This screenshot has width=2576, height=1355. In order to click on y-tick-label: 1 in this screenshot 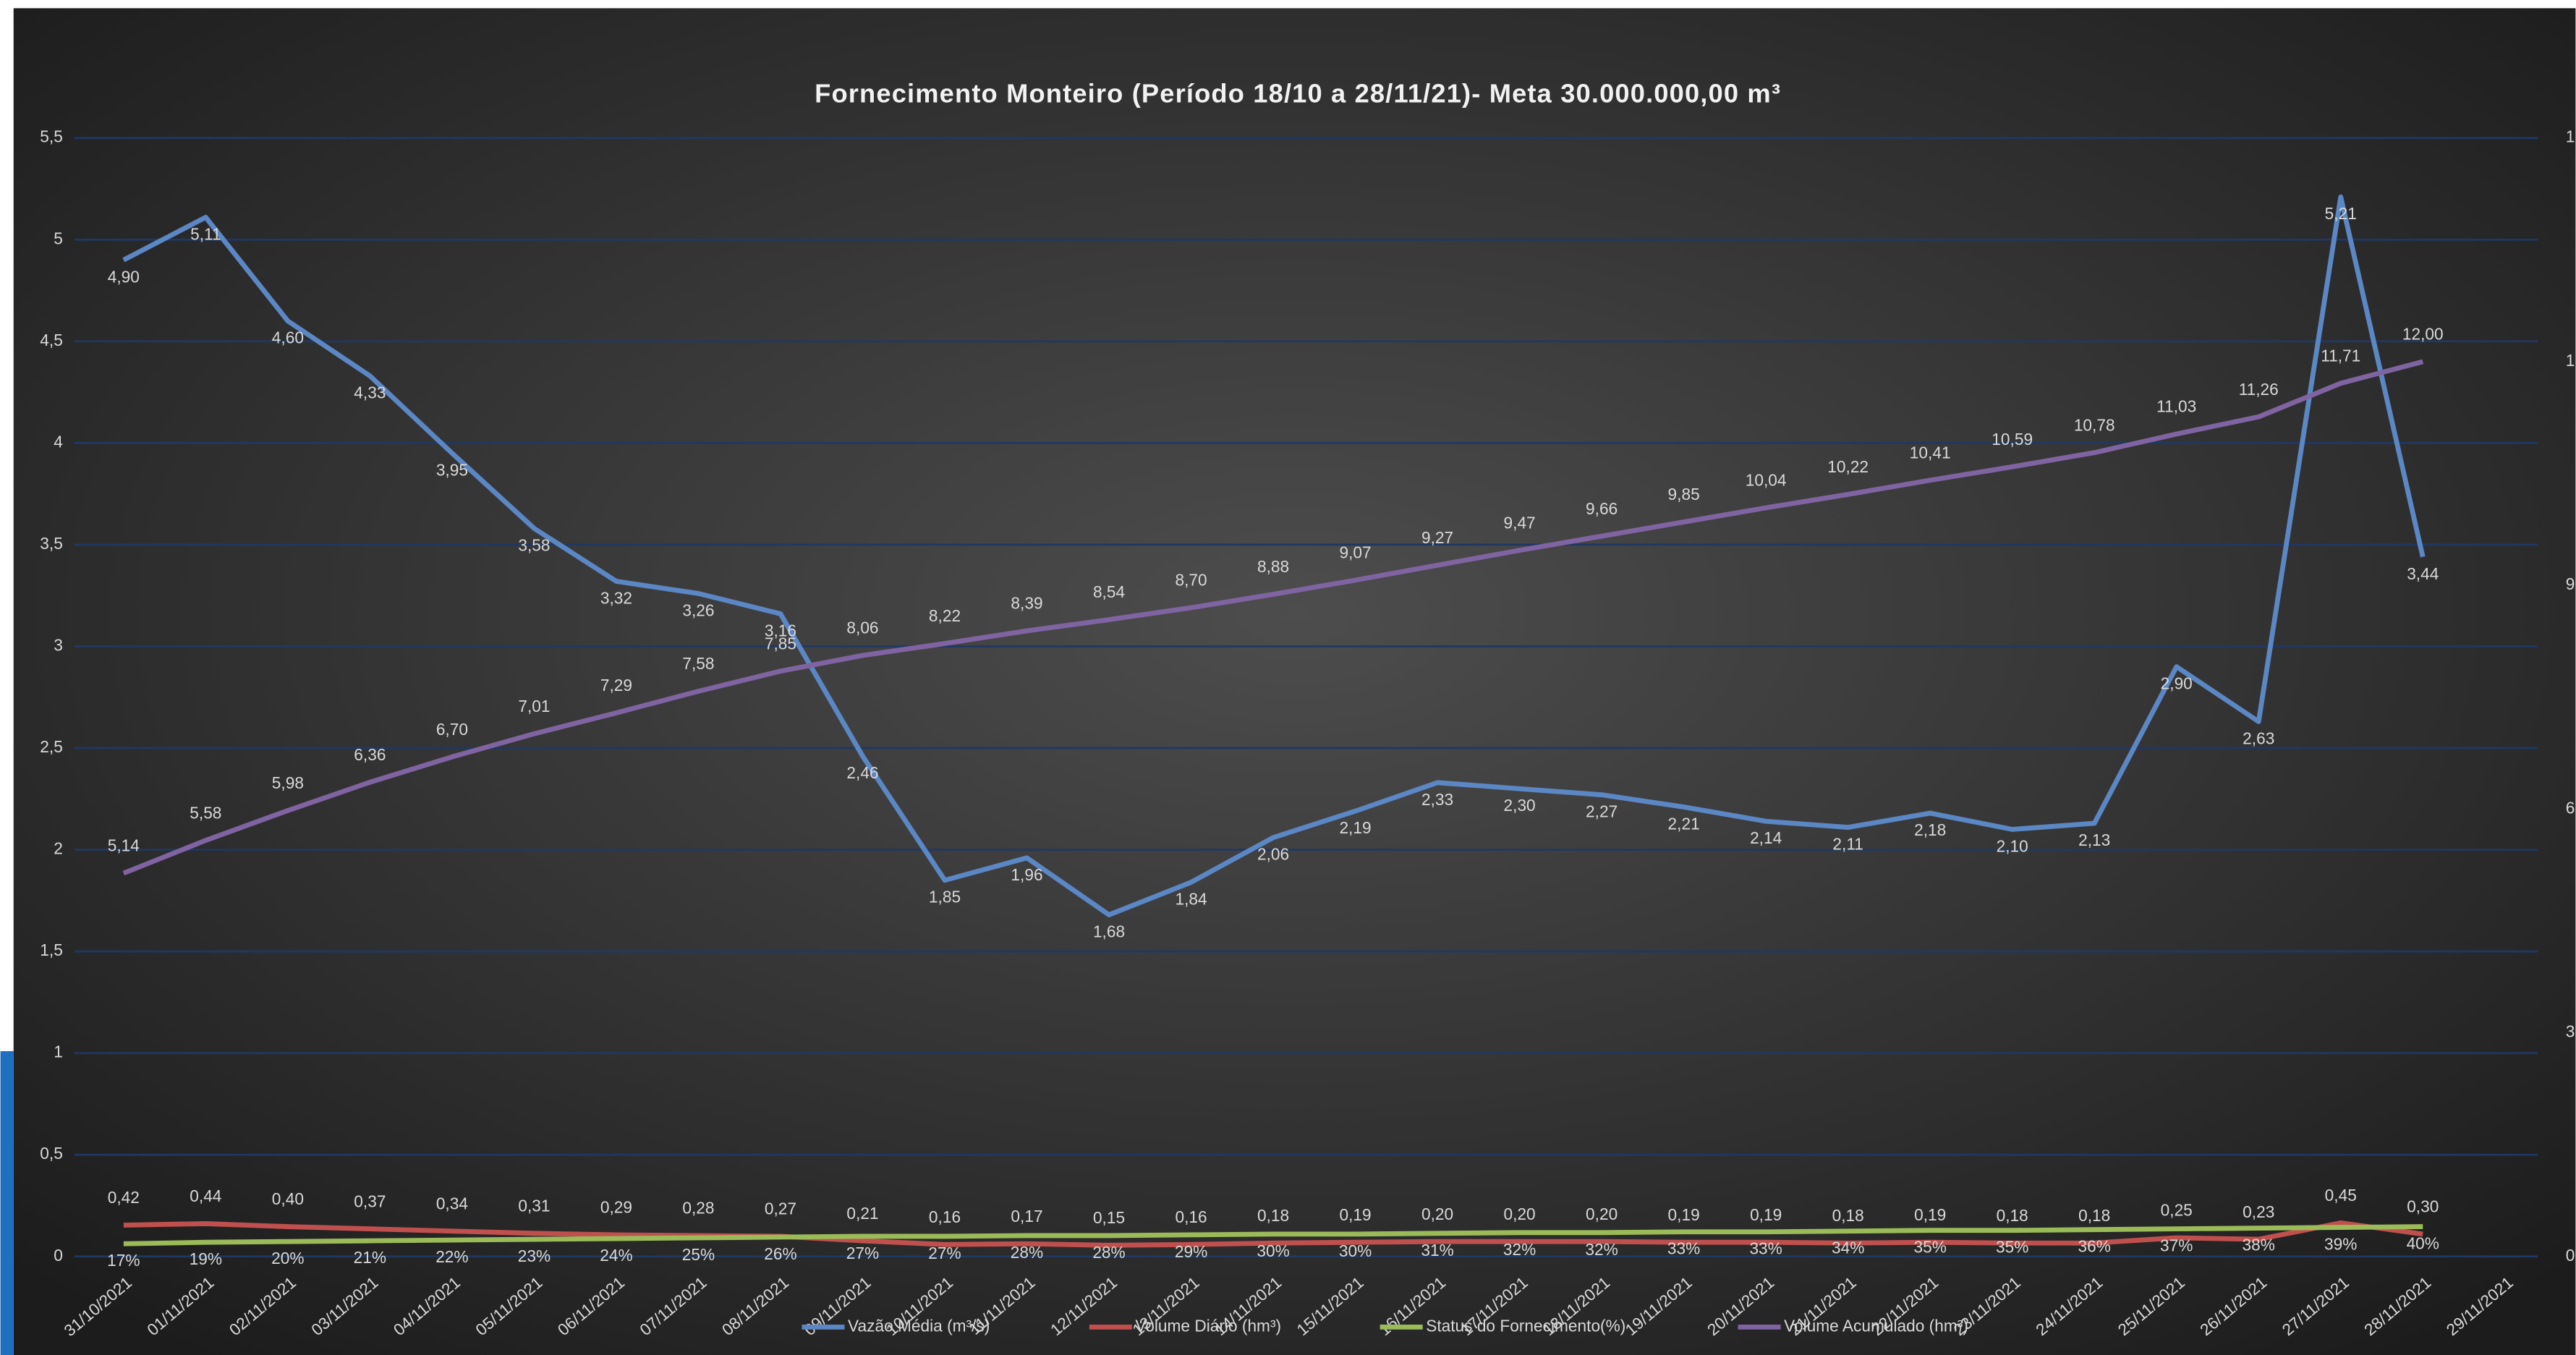, I will do `click(58, 1051)`.